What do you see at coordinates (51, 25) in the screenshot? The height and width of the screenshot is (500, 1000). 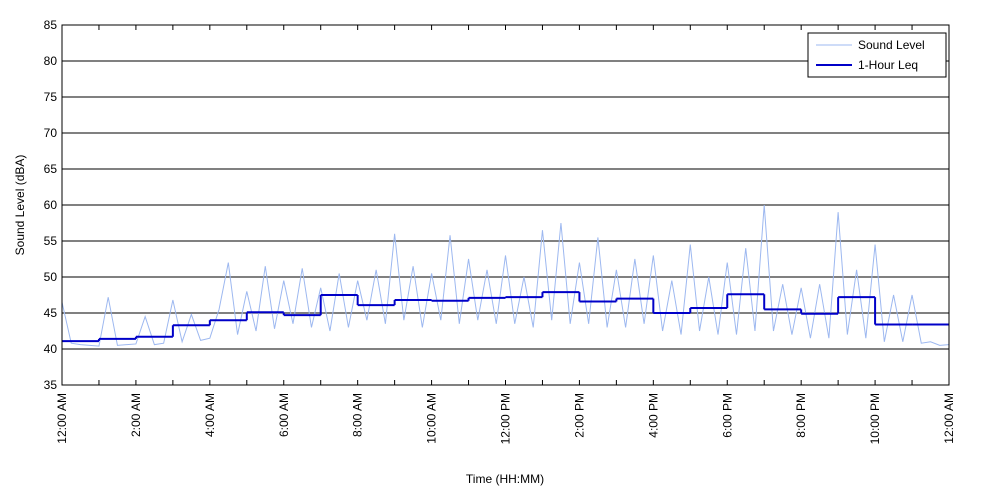 I see `y-tick-label: 85` at bounding box center [51, 25].